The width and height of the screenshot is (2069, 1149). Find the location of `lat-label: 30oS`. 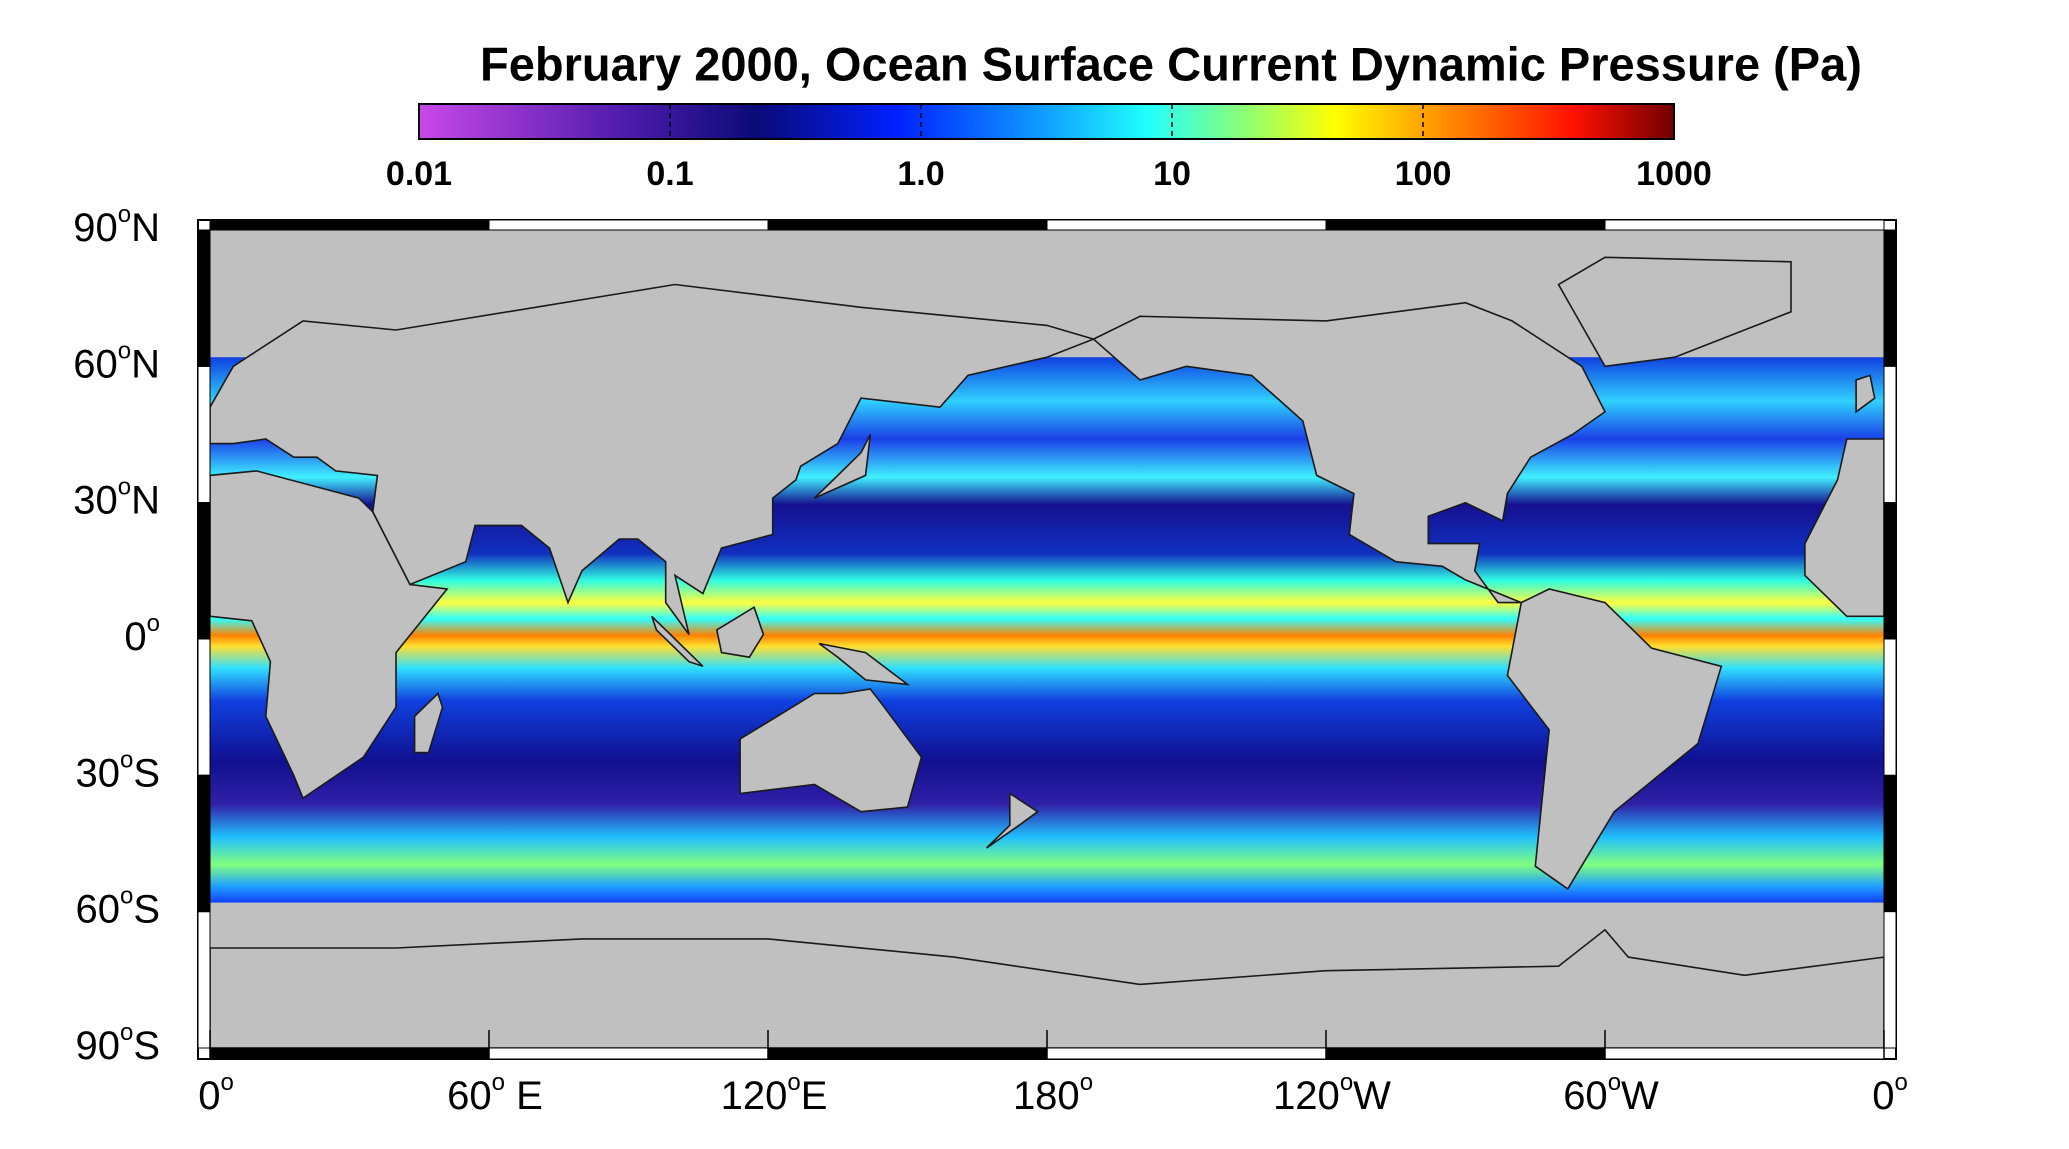

lat-label: 30oS is located at coordinates (117, 771).